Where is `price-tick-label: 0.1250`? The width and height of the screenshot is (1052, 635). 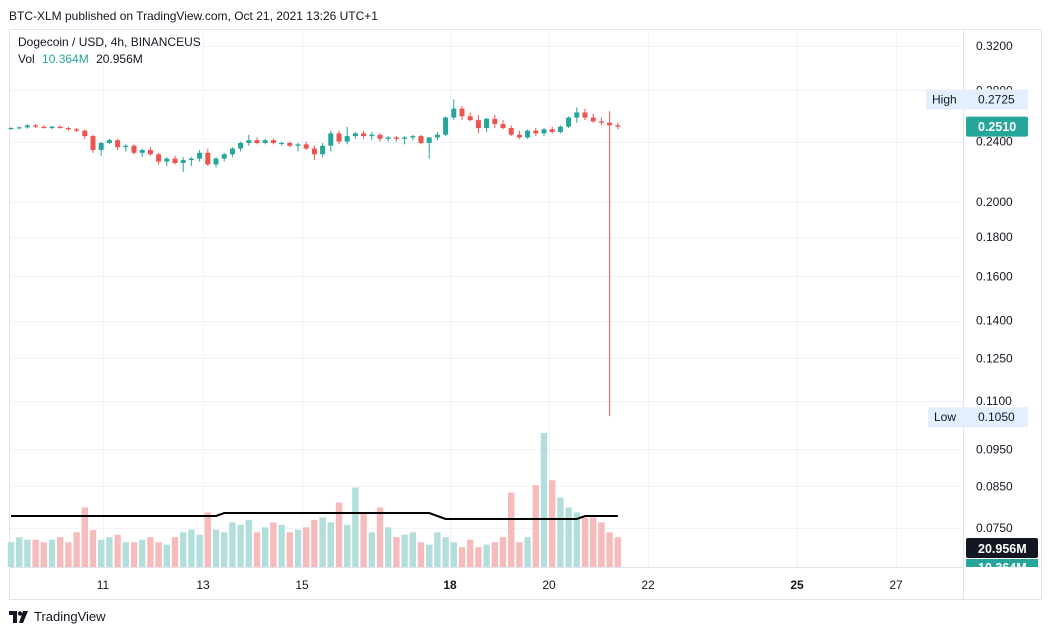
price-tick-label: 0.1250 is located at coordinates (994, 358).